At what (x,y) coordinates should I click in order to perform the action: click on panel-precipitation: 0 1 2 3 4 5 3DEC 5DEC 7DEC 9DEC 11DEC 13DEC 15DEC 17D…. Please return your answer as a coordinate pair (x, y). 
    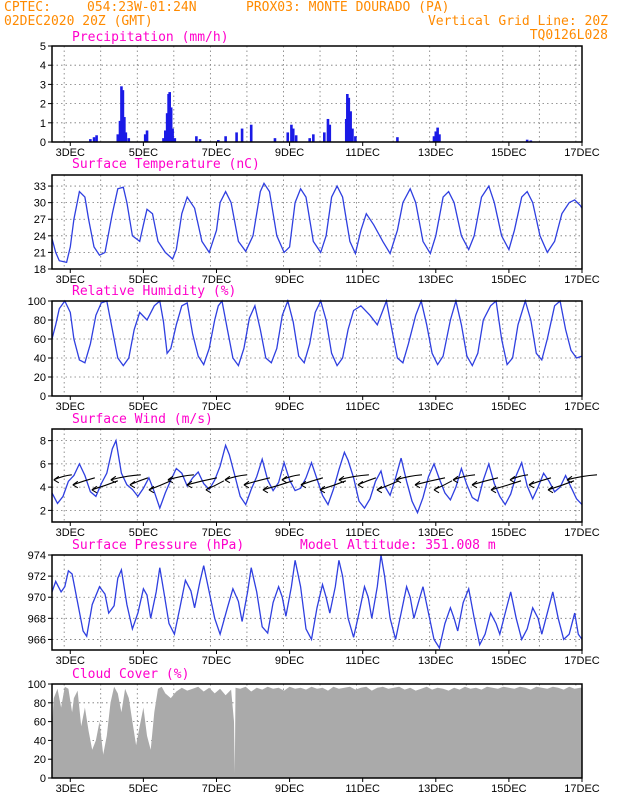
    Looking at the image, I should click on (320, 94).